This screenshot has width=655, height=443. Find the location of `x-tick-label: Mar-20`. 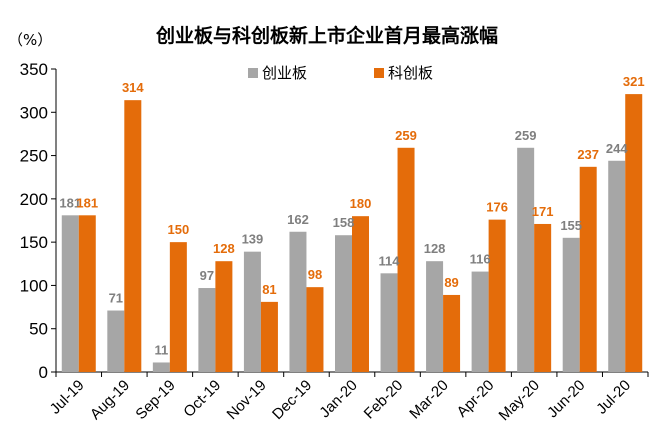

x-tick-label: Mar-20 is located at coordinates (429, 400).